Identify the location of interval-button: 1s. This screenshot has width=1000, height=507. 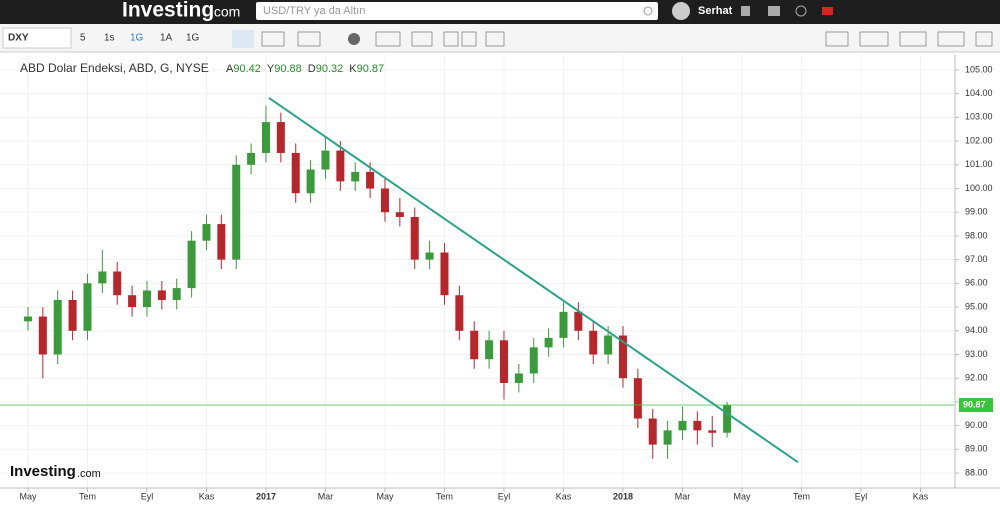
(109, 38).